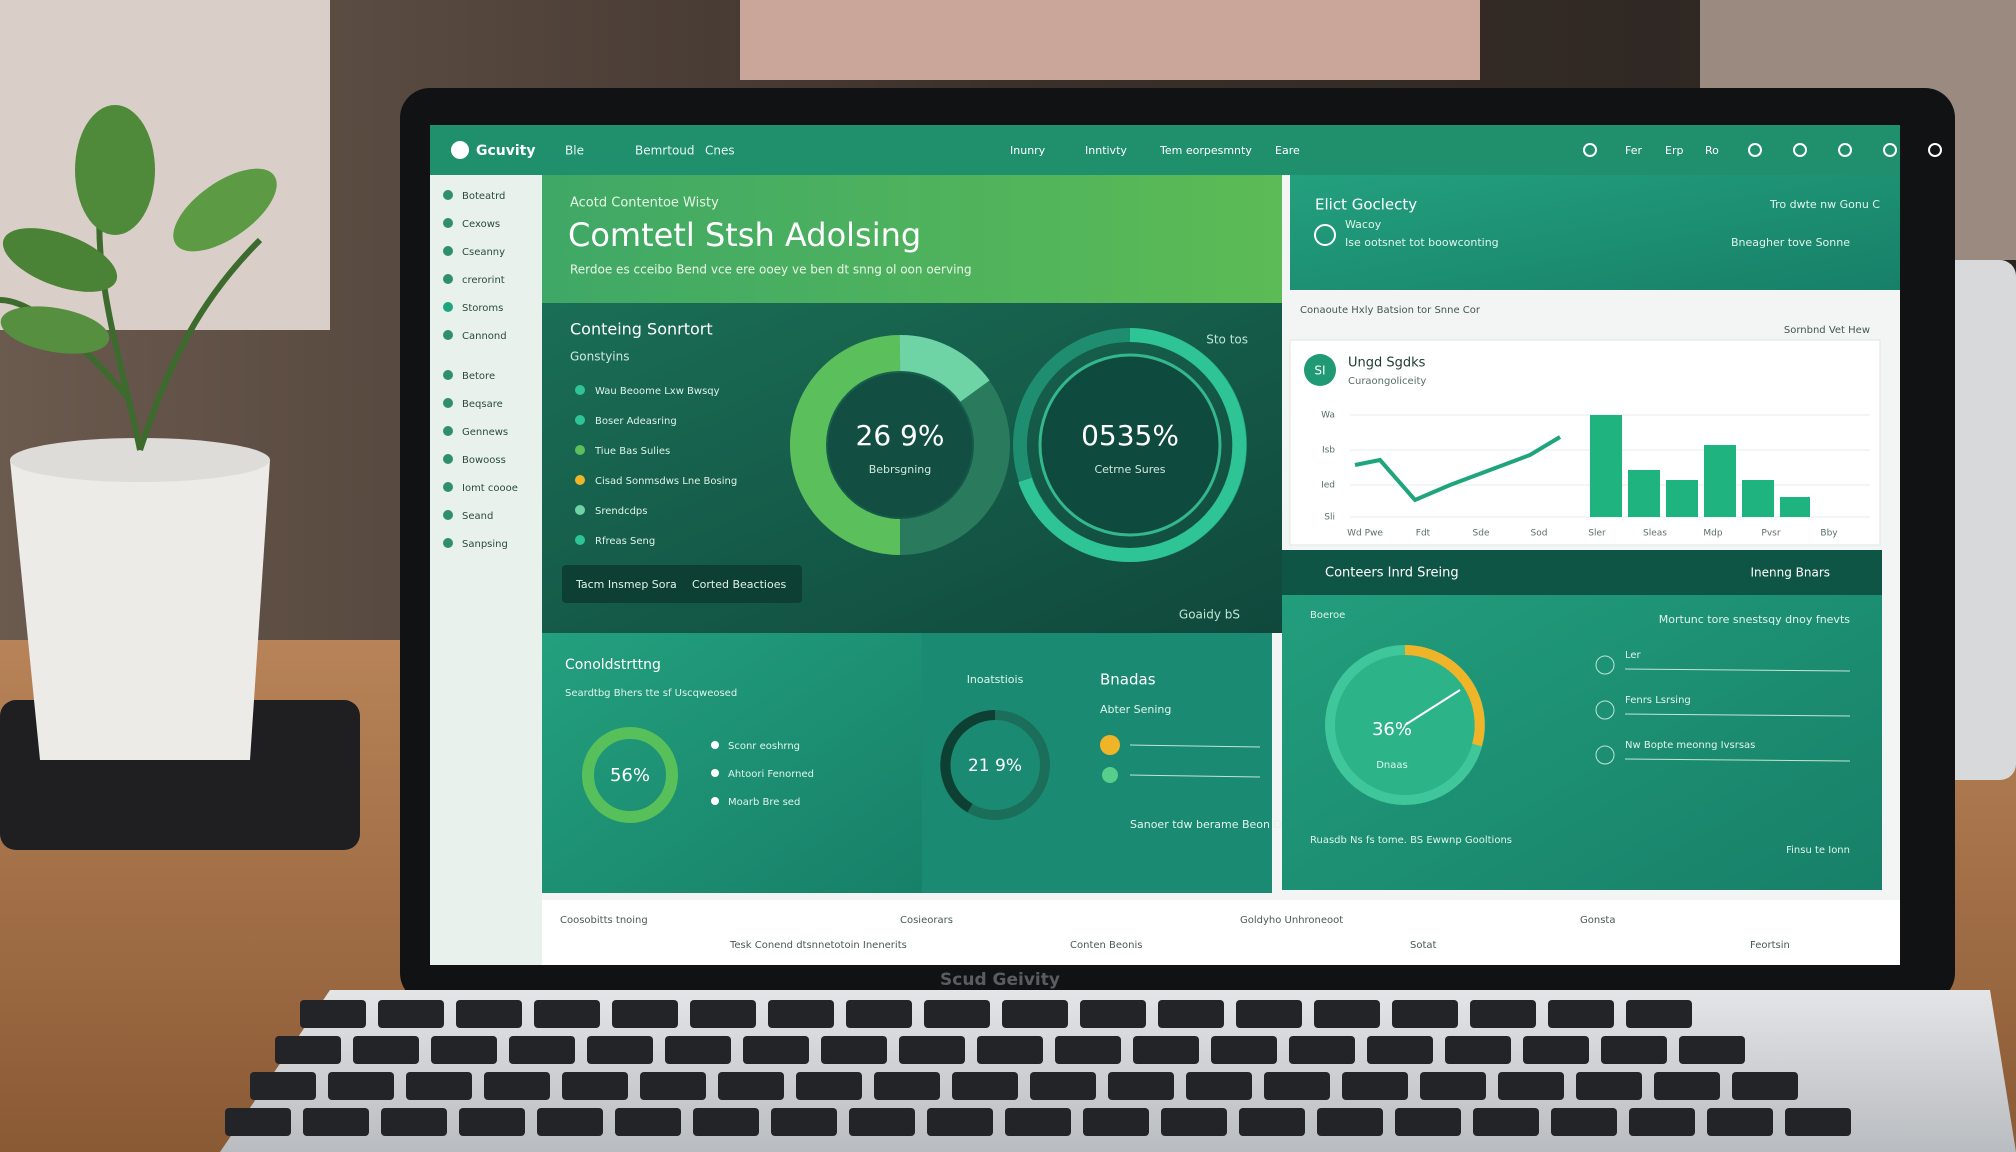 The image size is (2016, 1152). What do you see at coordinates (1205, 150) in the screenshot?
I see `nav-item: Tem eorpesmnty` at bounding box center [1205, 150].